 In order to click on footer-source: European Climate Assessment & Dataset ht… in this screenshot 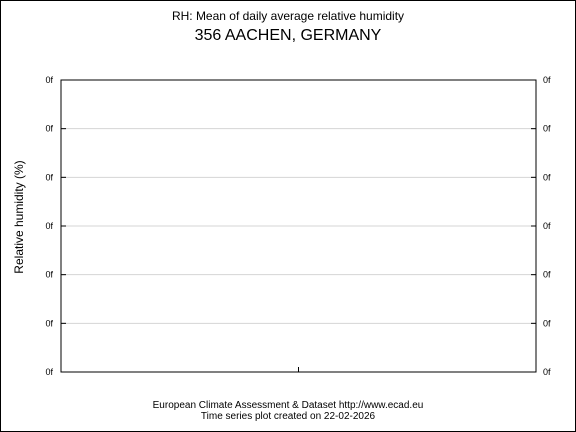, I will do `click(288, 405)`.